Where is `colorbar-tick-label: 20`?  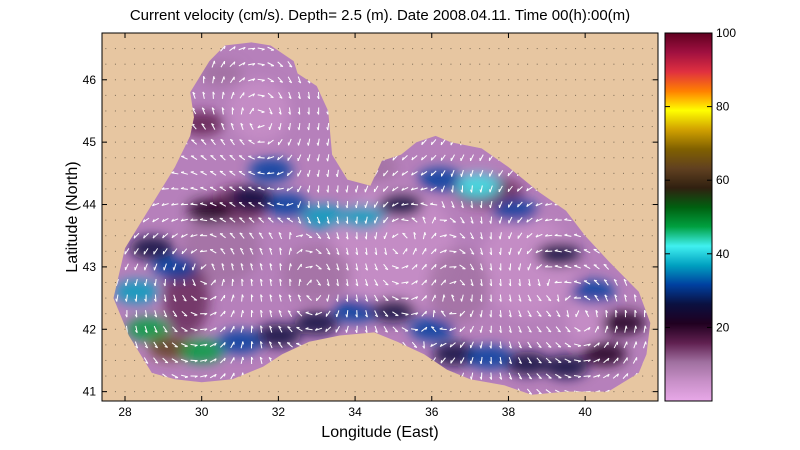 colorbar-tick-label: 20 is located at coordinates (723, 327).